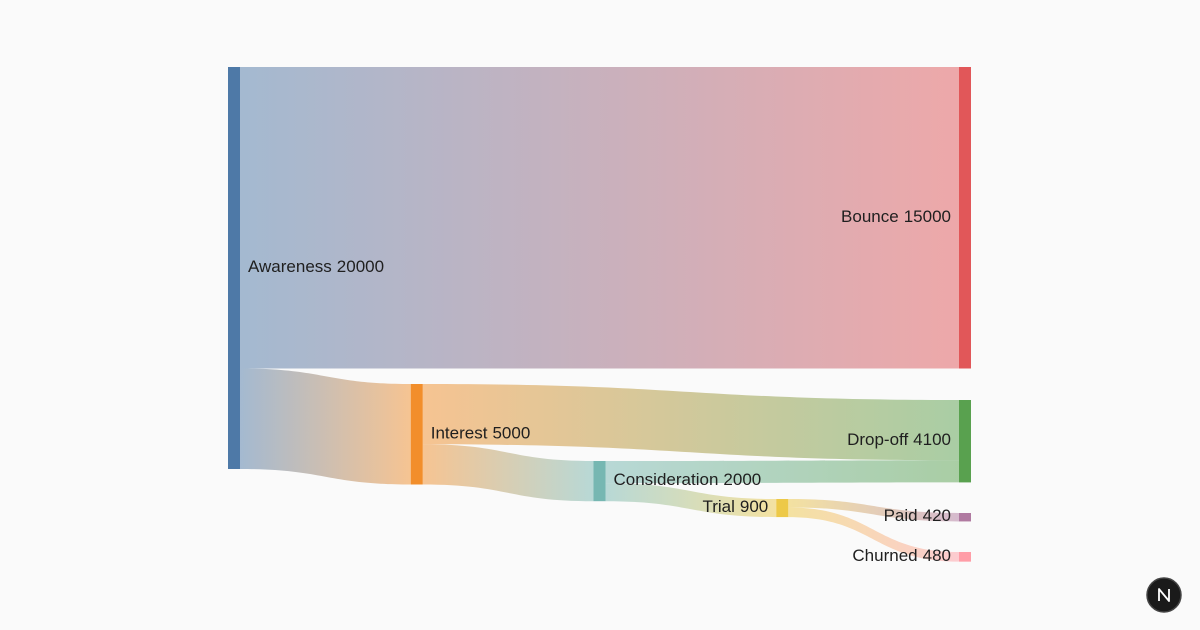  I want to click on node-value: 2000, so click(742, 480).